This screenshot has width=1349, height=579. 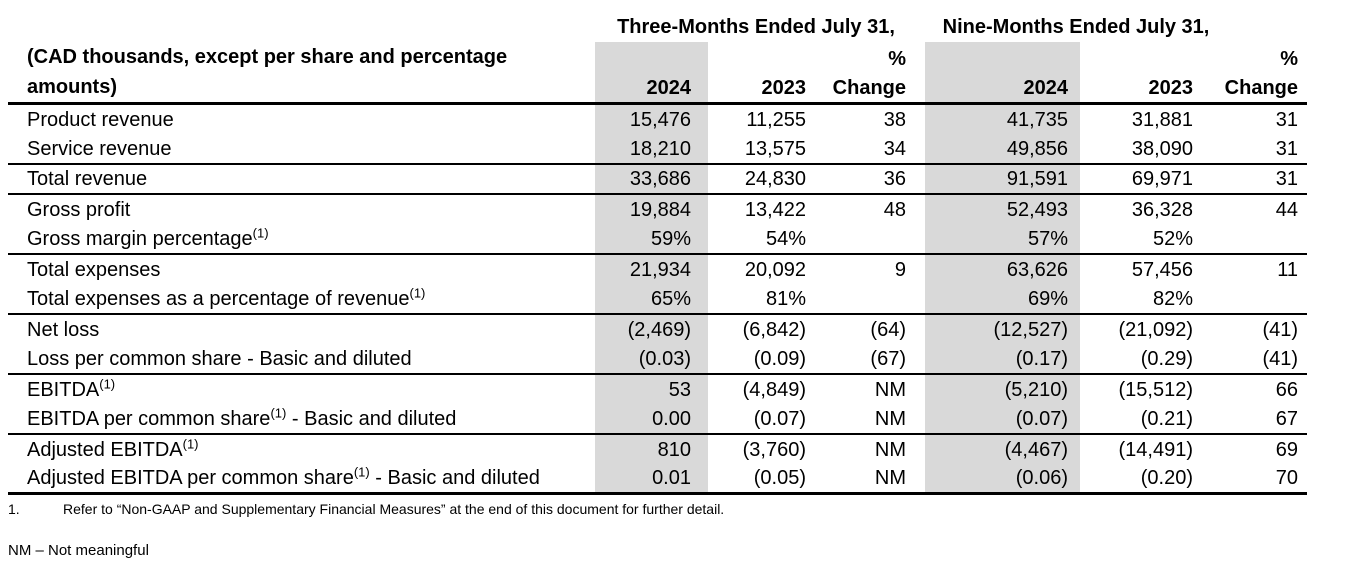 What do you see at coordinates (768, 239) in the screenshot?
I see `cell-3m-2023: 54%` at bounding box center [768, 239].